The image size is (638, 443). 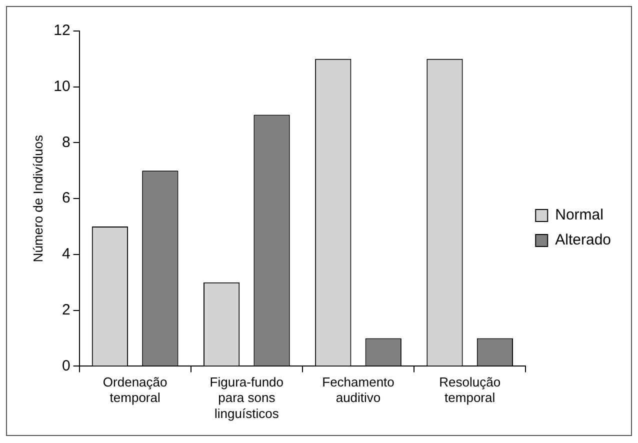 What do you see at coordinates (247, 397) in the screenshot?
I see `x-tick-label: Figura-fundo para sons linguísticos` at bounding box center [247, 397].